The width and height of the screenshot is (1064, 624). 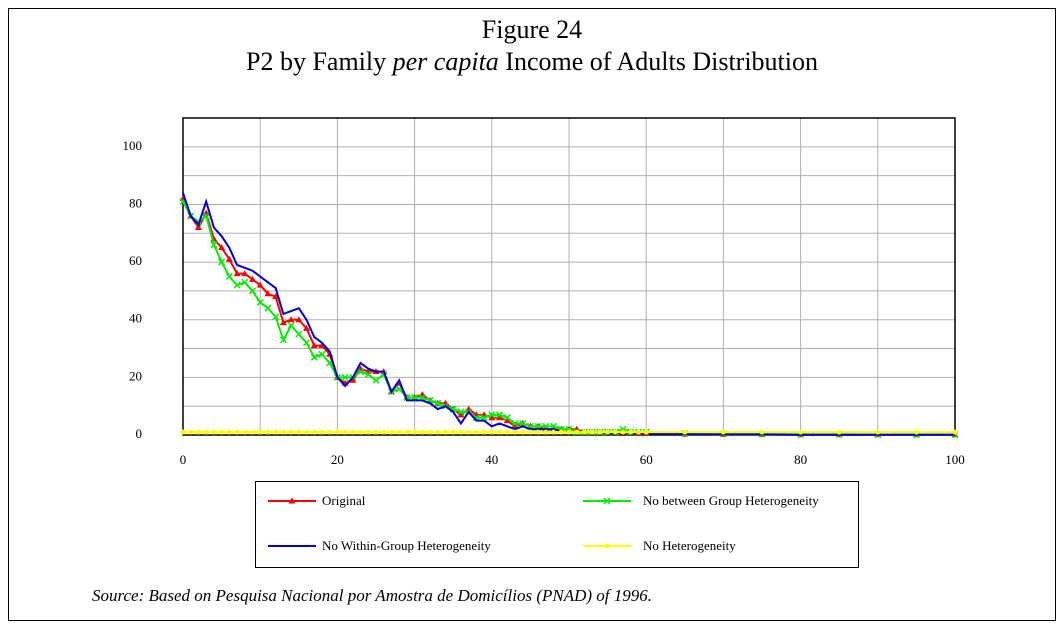 I want to click on x-tick-label: 60, so click(x=646, y=459).